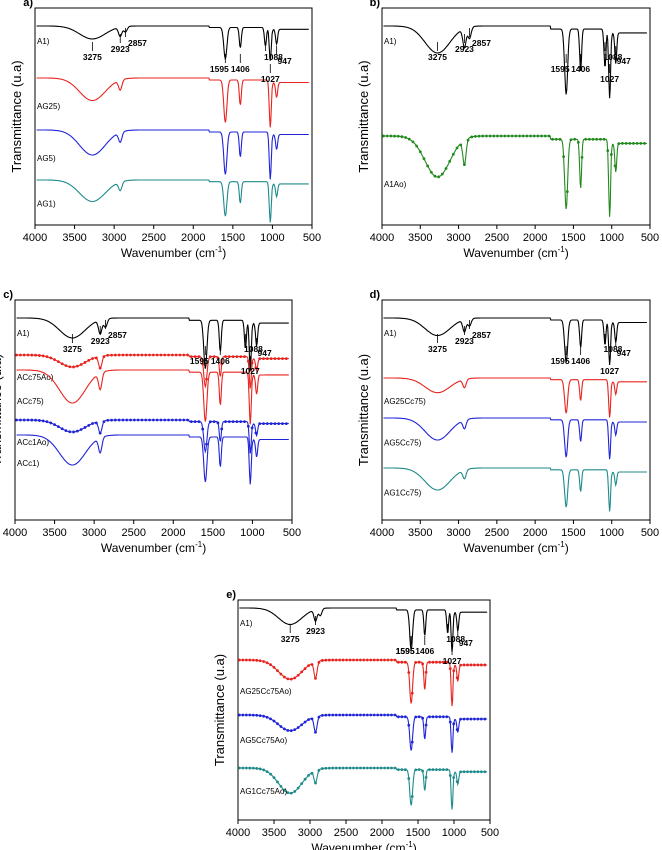 Image resolution: width=662 pixels, height=850 pixels. Describe the element at coordinates (405, 401) in the screenshot. I see `series-label: AG25Cc75)` at that location.